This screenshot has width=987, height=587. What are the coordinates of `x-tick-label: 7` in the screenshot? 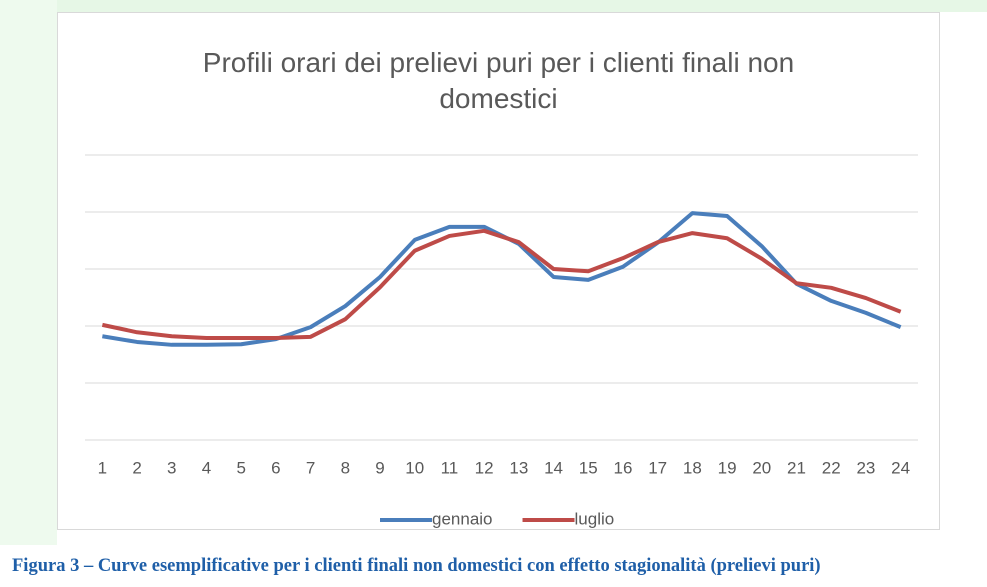 It's located at (310, 467).